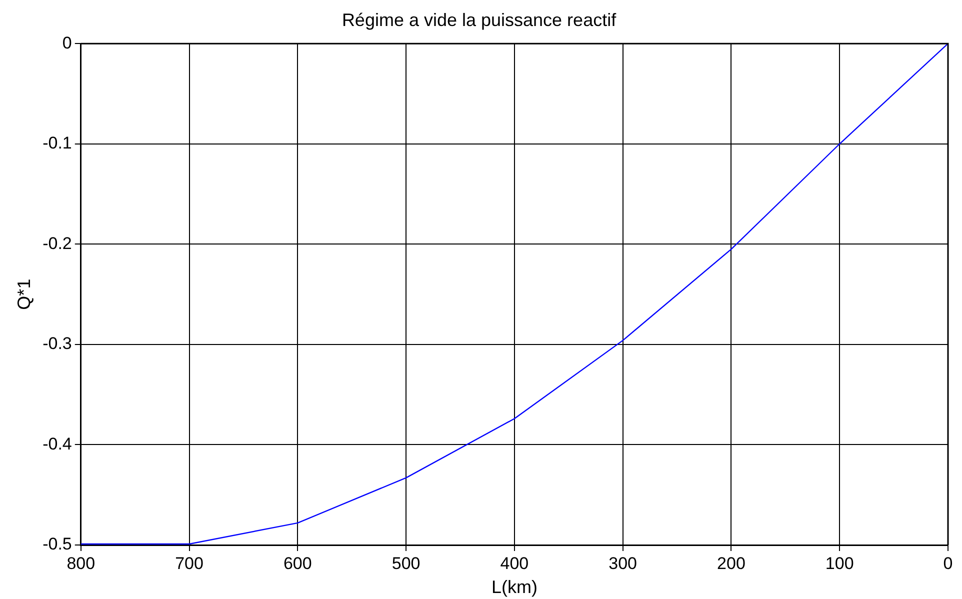 Image resolution: width=962 pixels, height=599 pixels. Describe the element at coordinates (731, 563) in the screenshot. I see `x-tick-label: 200` at that location.